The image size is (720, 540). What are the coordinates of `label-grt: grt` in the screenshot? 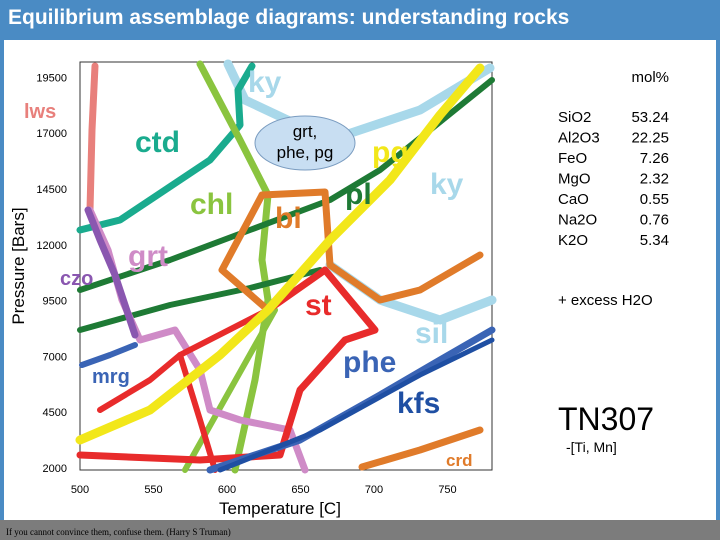 It's located at (148, 256).